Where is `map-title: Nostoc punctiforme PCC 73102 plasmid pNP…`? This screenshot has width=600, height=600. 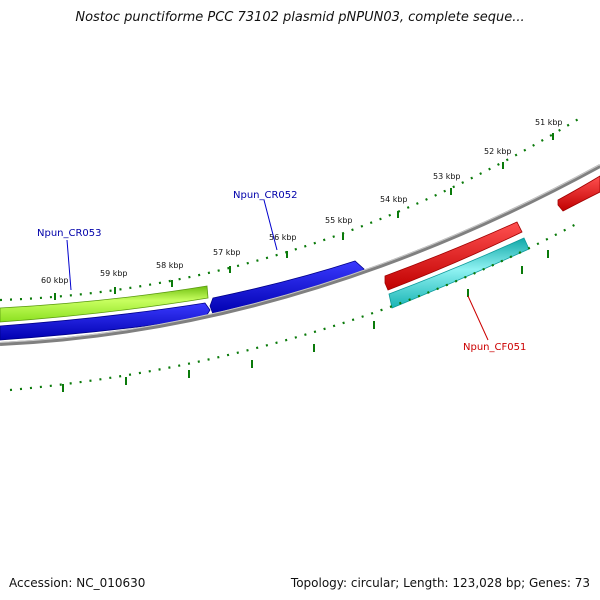
map-title: Nostoc punctiforme PCC 73102 plasmid pNP… is located at coordinates (300, 17).